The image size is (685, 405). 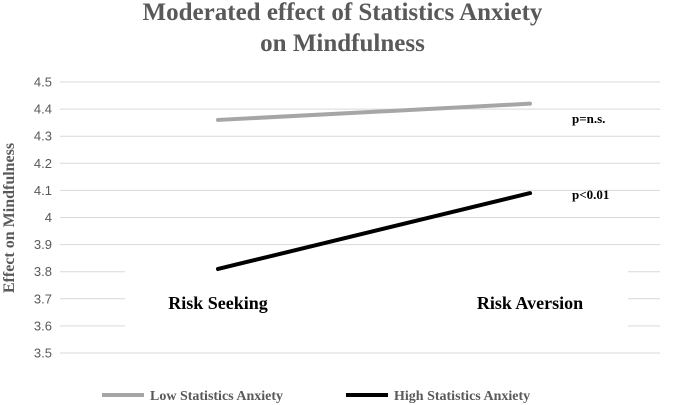 What do you see at coordinates (43, 109) in the screenshot?
I see `y-tick-label: 4.4` at bounding box center [43, 109].